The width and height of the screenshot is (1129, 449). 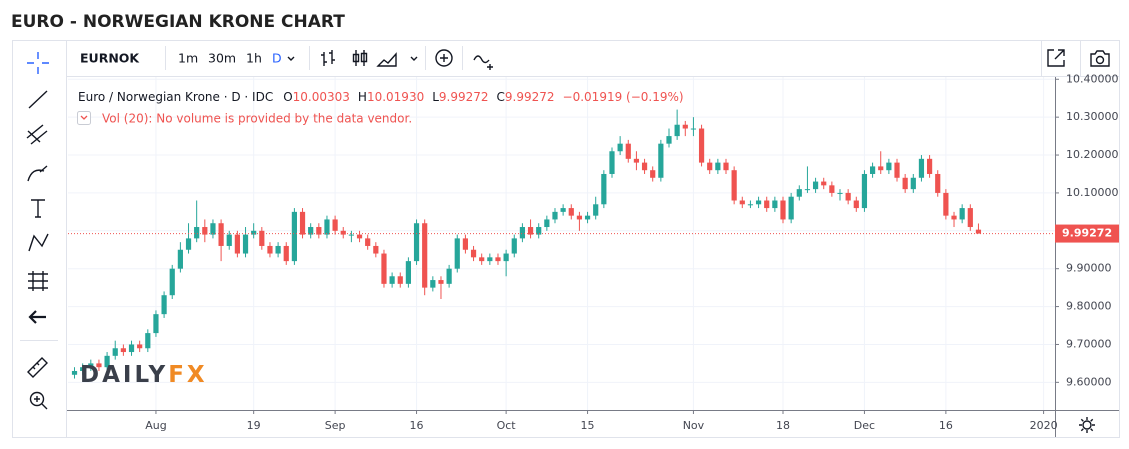 I want to click on interval-menu, so click(x=291, y=58).